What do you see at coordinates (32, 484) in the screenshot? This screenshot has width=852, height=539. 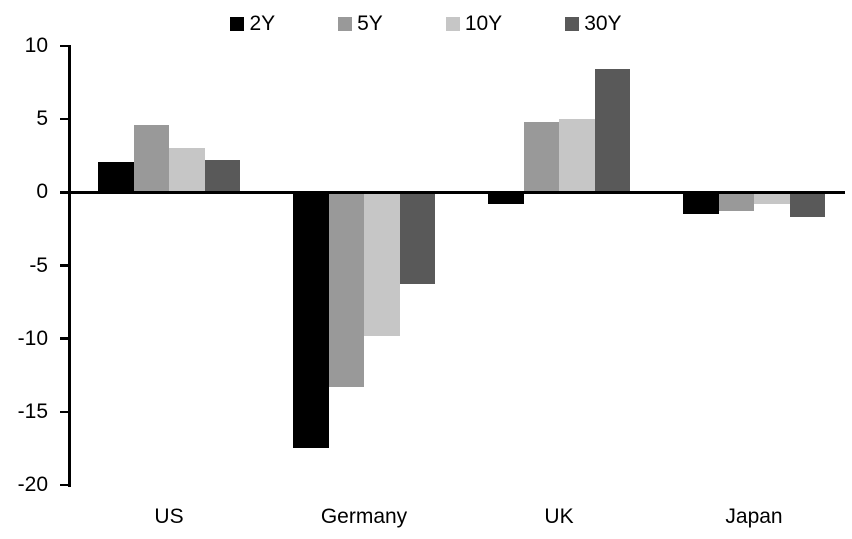 I see `y-tick-label: -20` at bounding box center [32, 484].